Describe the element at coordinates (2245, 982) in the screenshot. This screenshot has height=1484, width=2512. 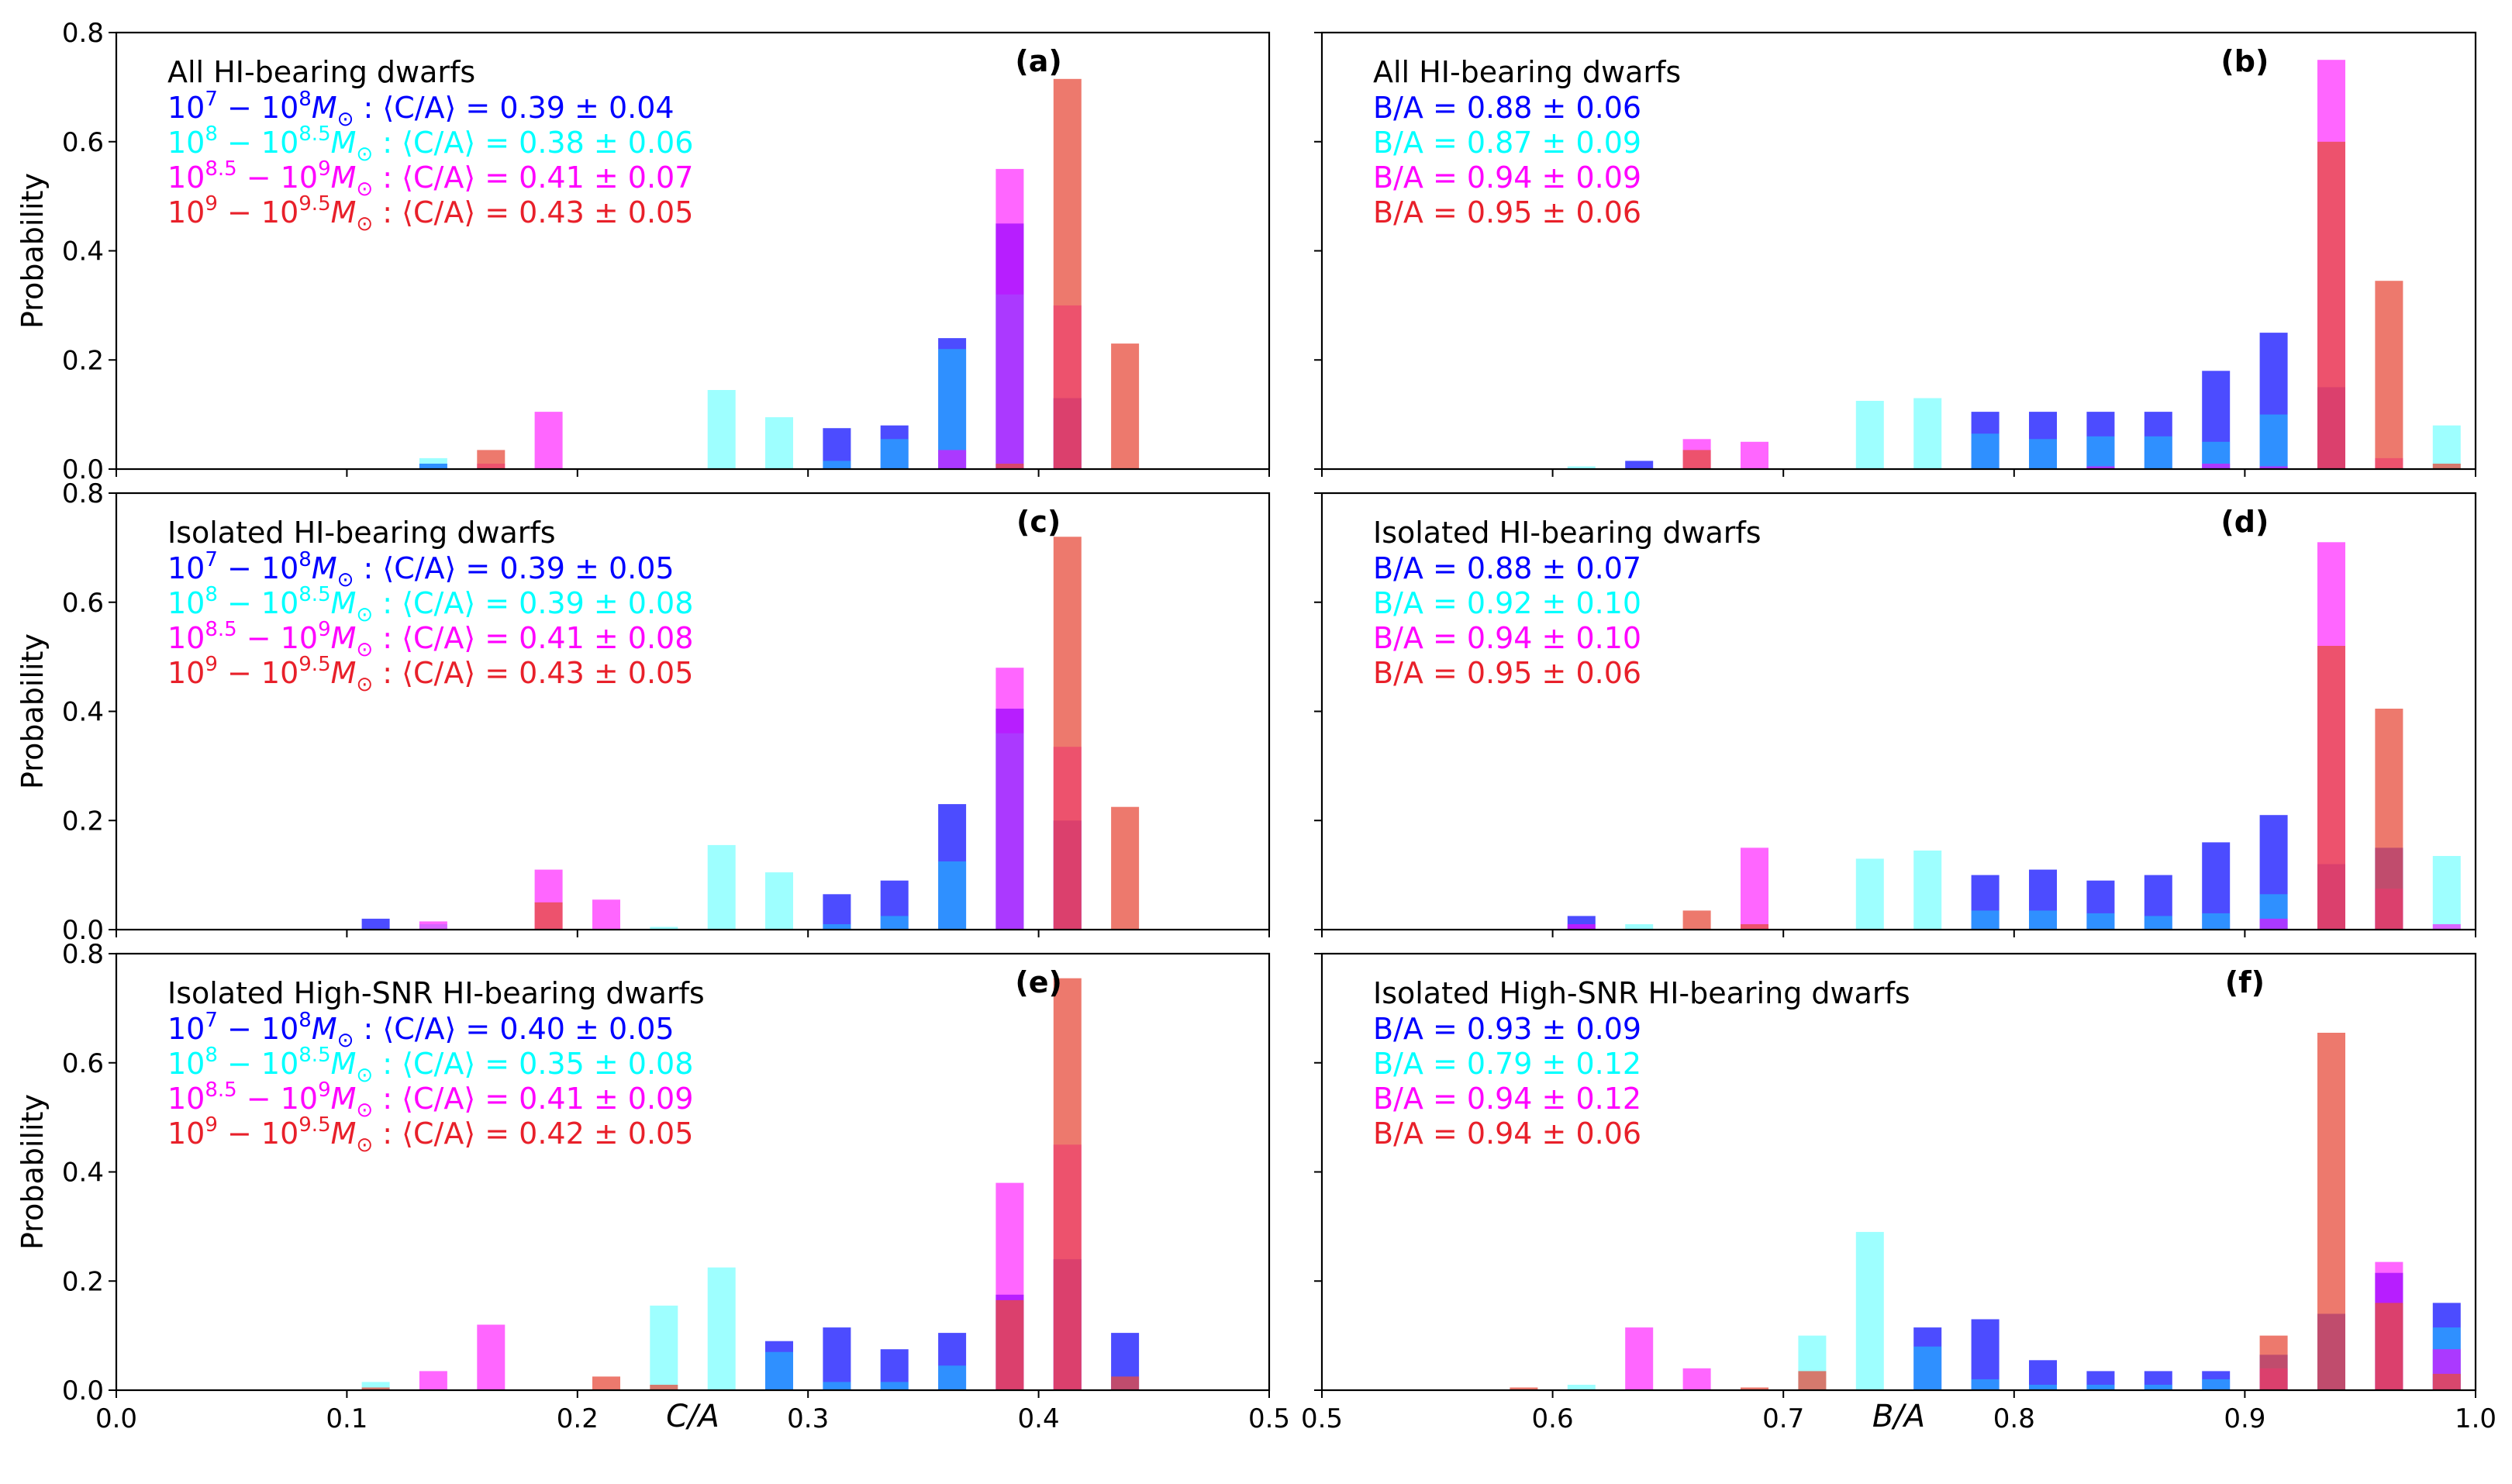
I see `panel-label: (f)` at that location.